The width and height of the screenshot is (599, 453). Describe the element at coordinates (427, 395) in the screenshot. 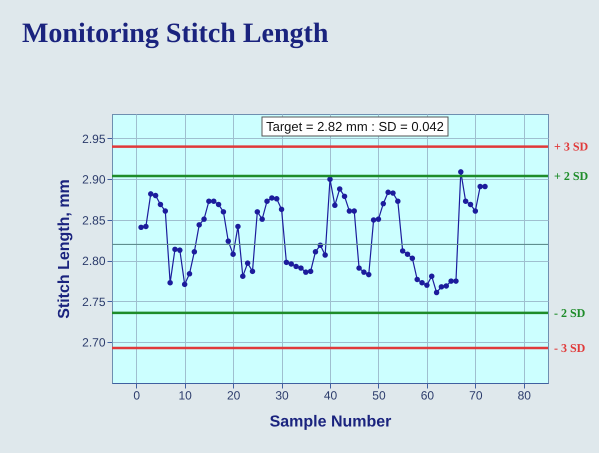

I see `x-tick-label: 60` at that location.